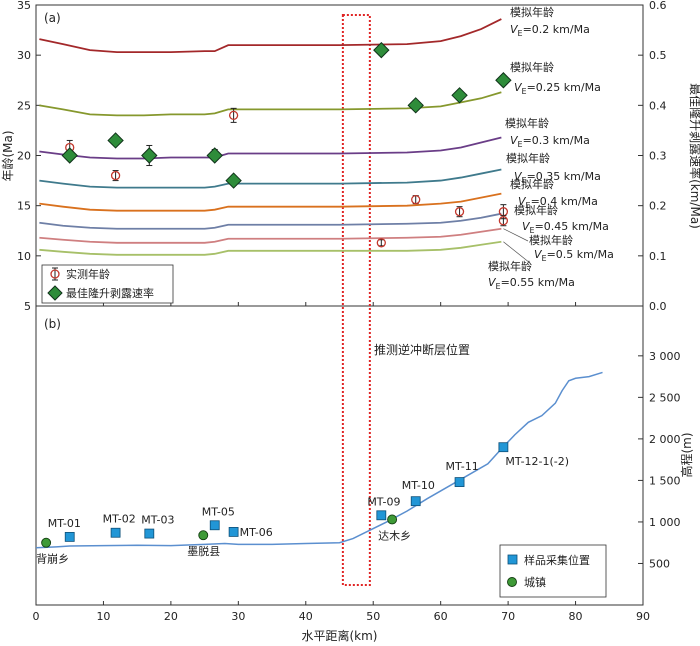 The image size is (700, 646). What do you see at coordinates (373, 616) in the screenshot?
I see `x-tick-label: 50` at bounding box center [373, 616].